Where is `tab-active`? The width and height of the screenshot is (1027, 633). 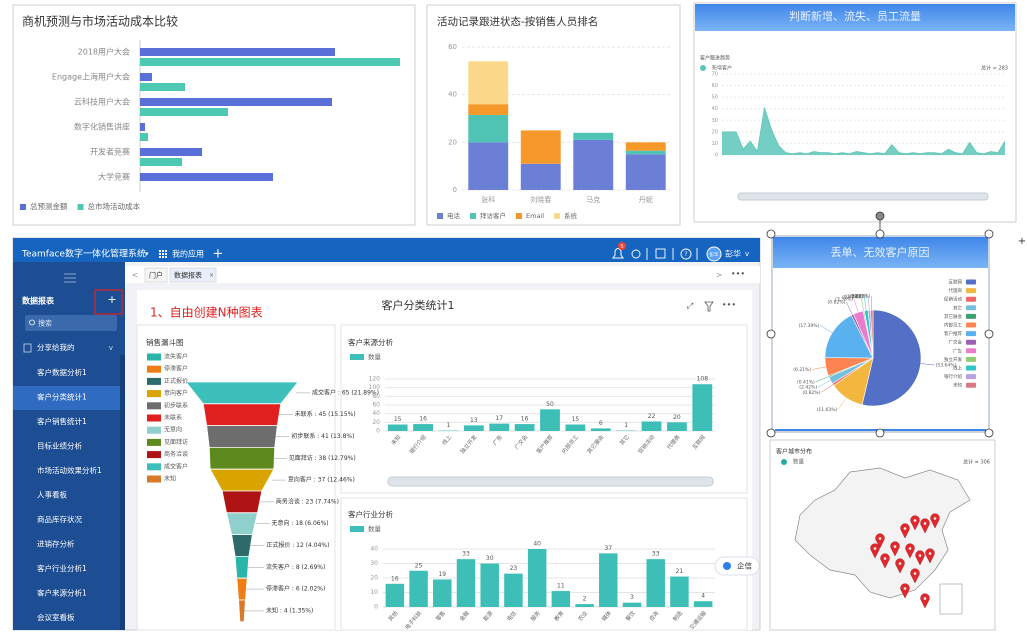 tab-active is located at coordinates (193, 275).